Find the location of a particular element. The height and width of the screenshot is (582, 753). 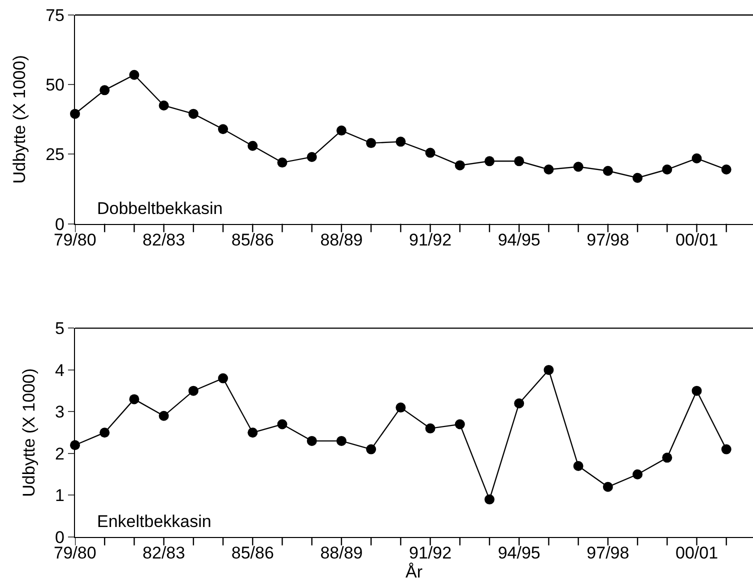

y-tick-label: 3 is located at coordinates (59, 412).